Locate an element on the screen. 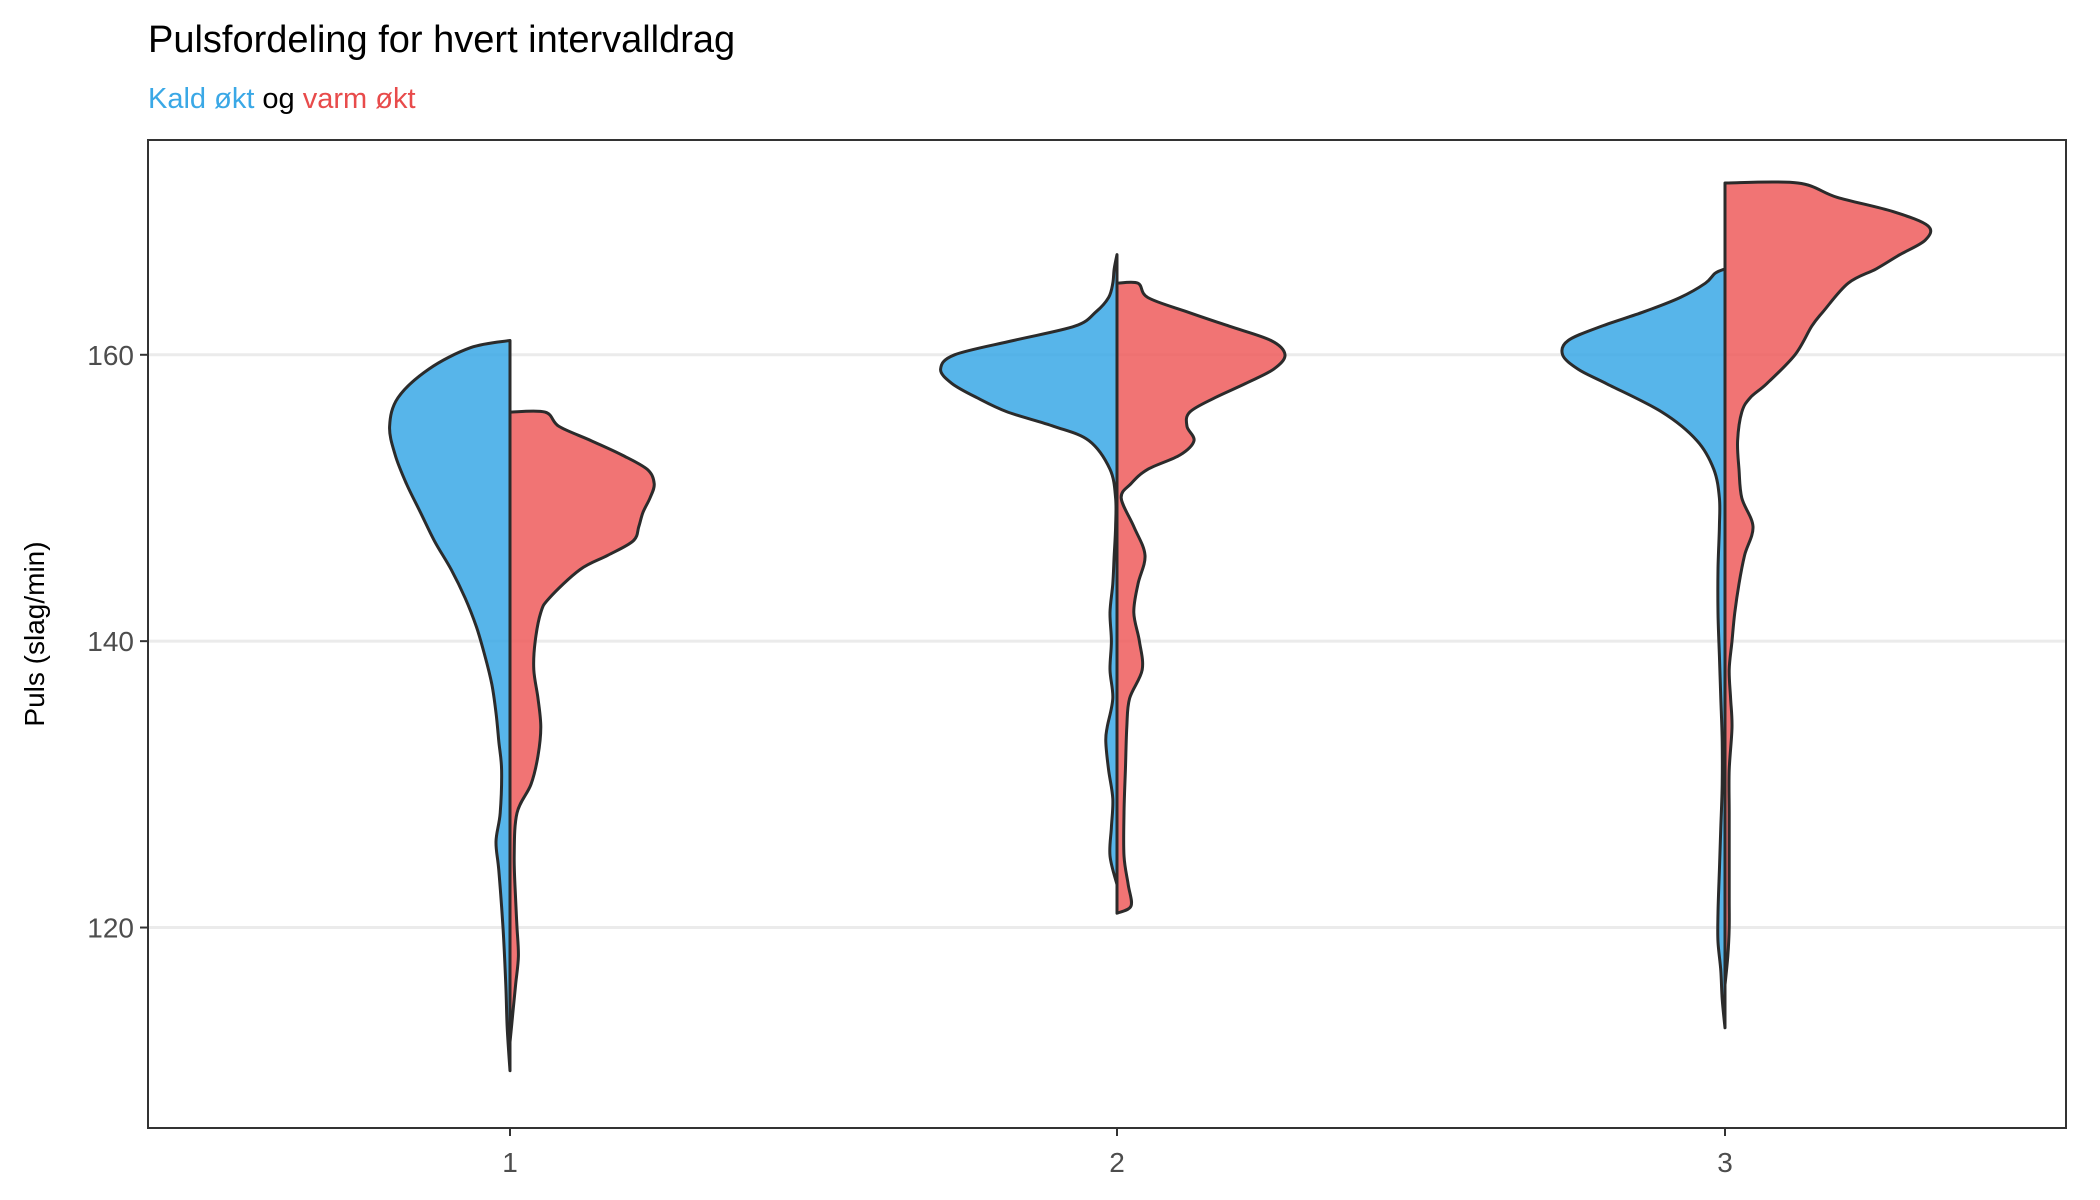 The width and height of the screenshot is (2100, 1200). subtitle-og: og is located at coordinates (278, 99).